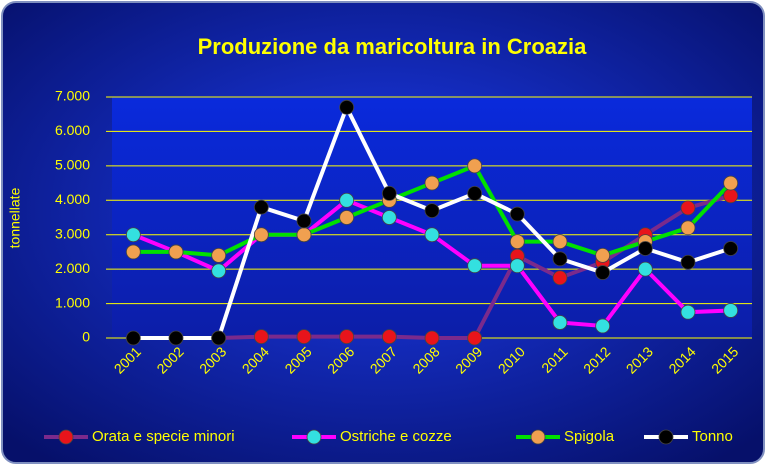 This screenshot has width=766, height=470. I want to click on y-tick-label: 4.000, so click(72, 199).